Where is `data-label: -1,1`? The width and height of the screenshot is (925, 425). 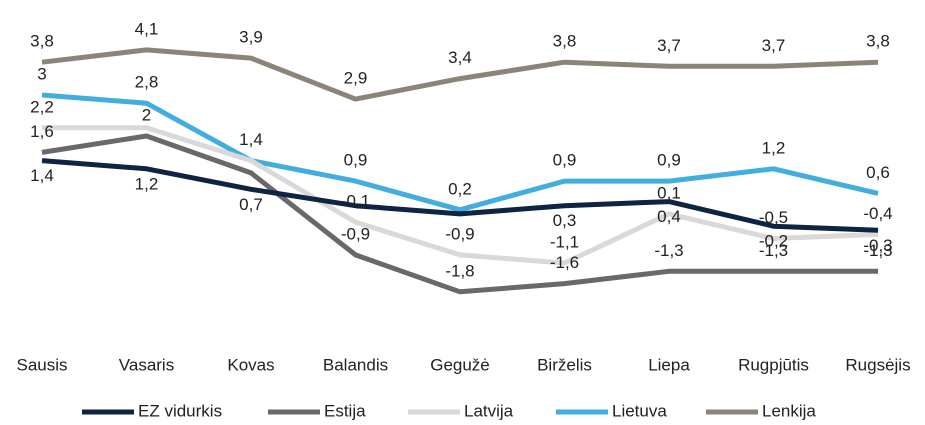
data-label: -1,1 is located at coordinates (564, 242).